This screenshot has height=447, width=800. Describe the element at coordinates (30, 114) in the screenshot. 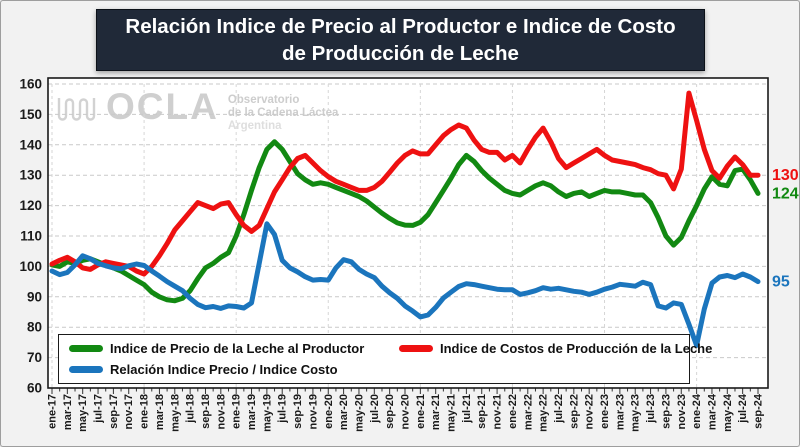

I see `y-tick-label: 150` at that location.